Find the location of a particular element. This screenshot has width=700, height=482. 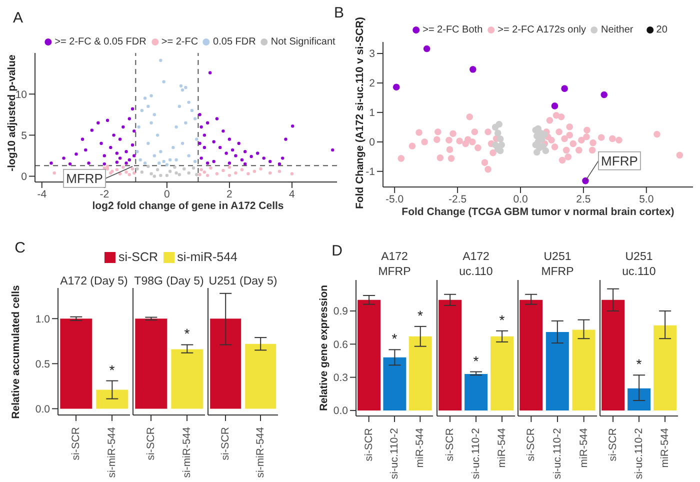

chart-title: A172 MFRP is located at coordinates (394, 265).